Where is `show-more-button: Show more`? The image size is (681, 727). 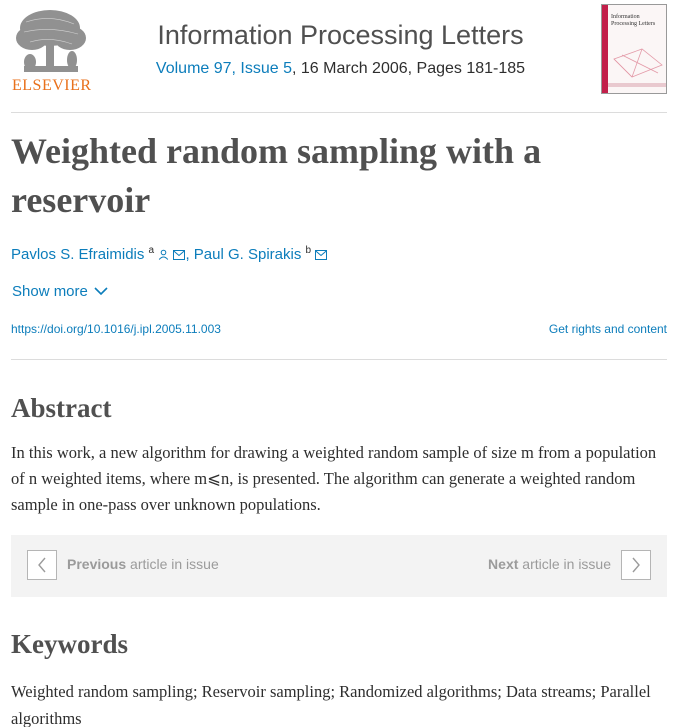 show-more-button: Show more is located at coordinates (60, 291).